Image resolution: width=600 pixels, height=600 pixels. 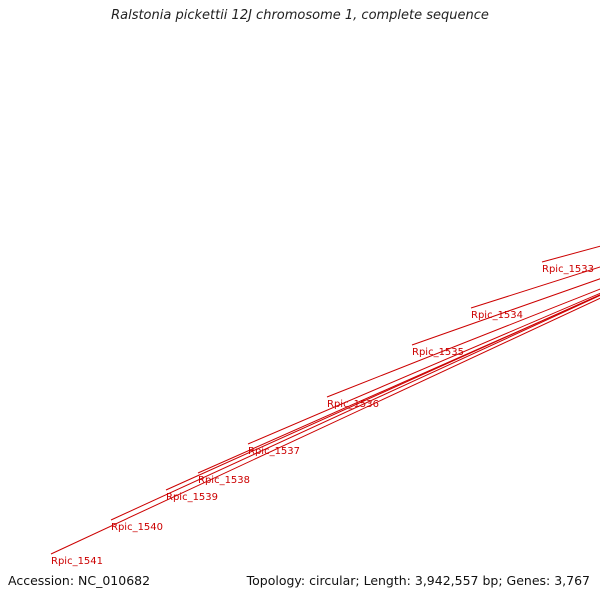 What do you see at coordinates (438, 352) in the screenshot?
I see `gene-label: Rpic_1535` at bounding box center [438, 352].